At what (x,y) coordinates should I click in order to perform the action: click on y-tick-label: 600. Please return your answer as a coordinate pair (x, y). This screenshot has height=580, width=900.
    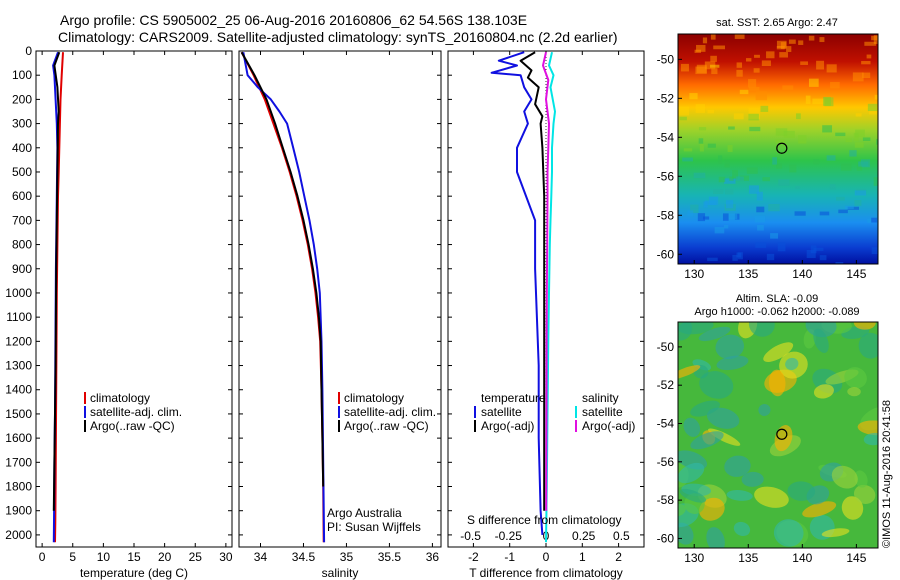
    Looking at the image, I should click on (22, 196).